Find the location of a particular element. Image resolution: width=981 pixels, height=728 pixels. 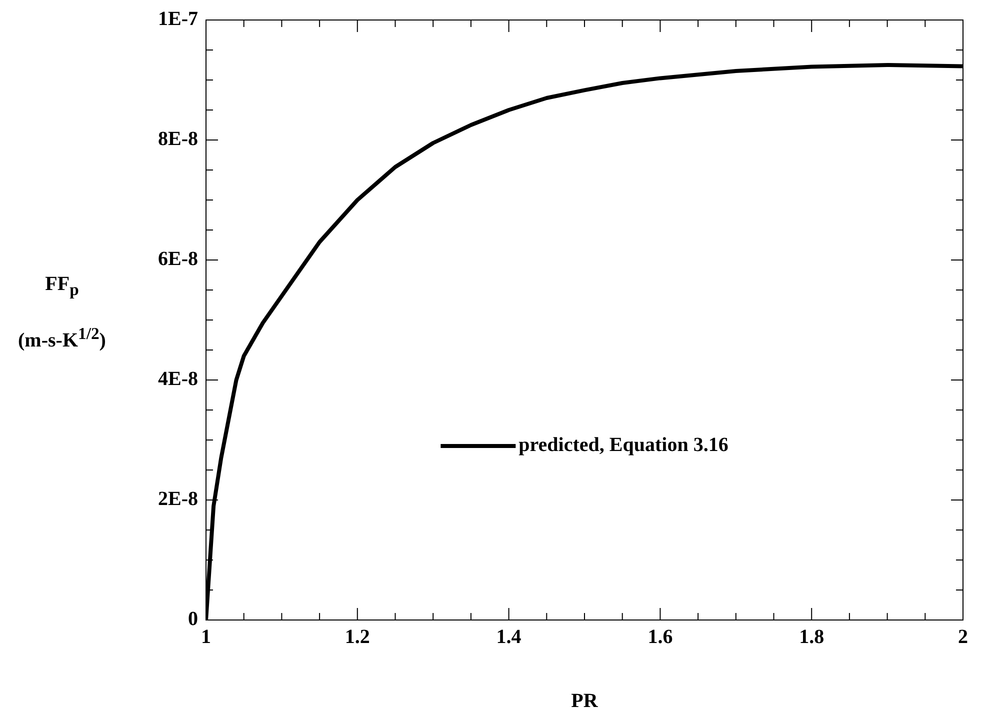

y-tick-label: 2E-8 is located at coordinates (178, 499).